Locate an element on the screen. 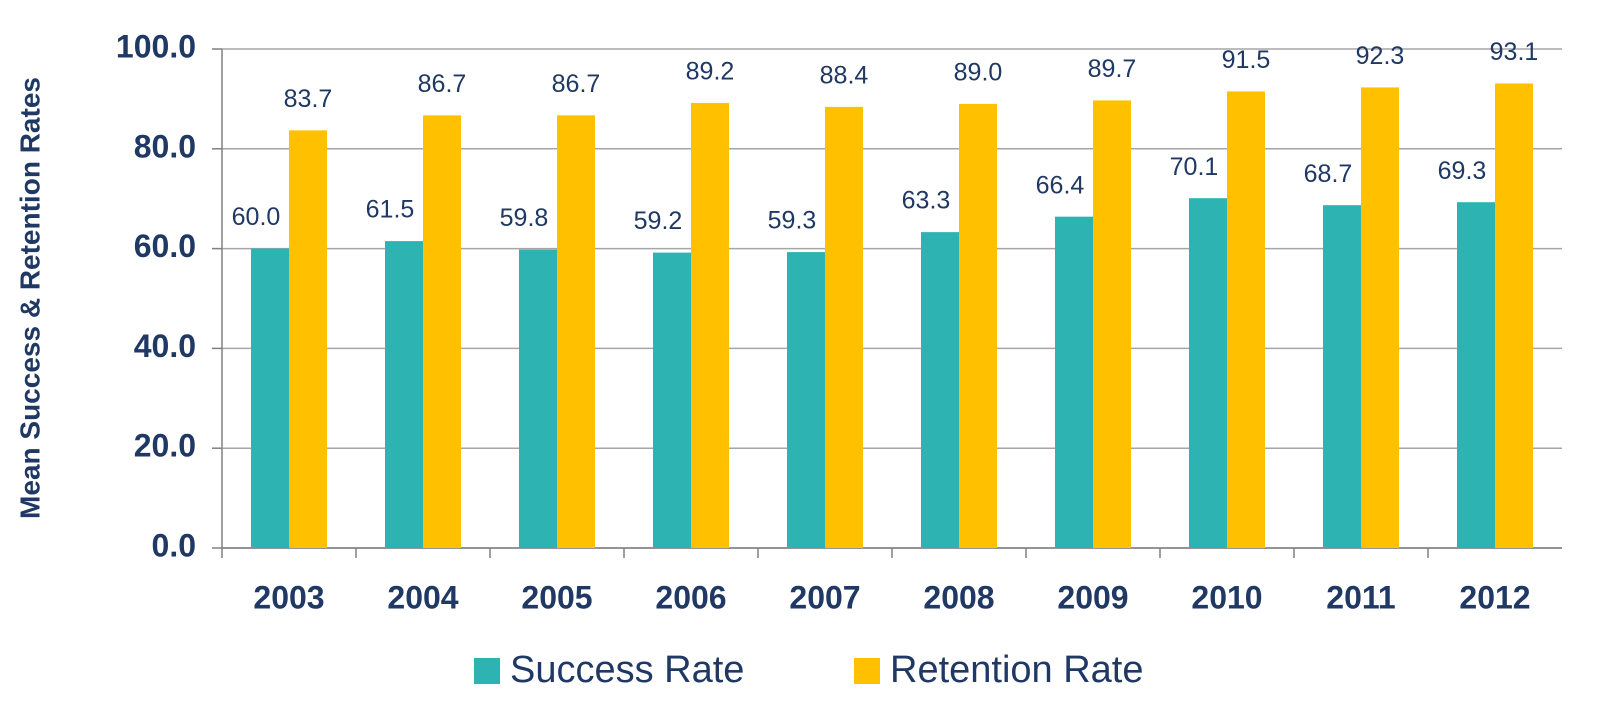 The image size is (1606, 708). value-label: 68.7 is located at coordinates (1328, 174).